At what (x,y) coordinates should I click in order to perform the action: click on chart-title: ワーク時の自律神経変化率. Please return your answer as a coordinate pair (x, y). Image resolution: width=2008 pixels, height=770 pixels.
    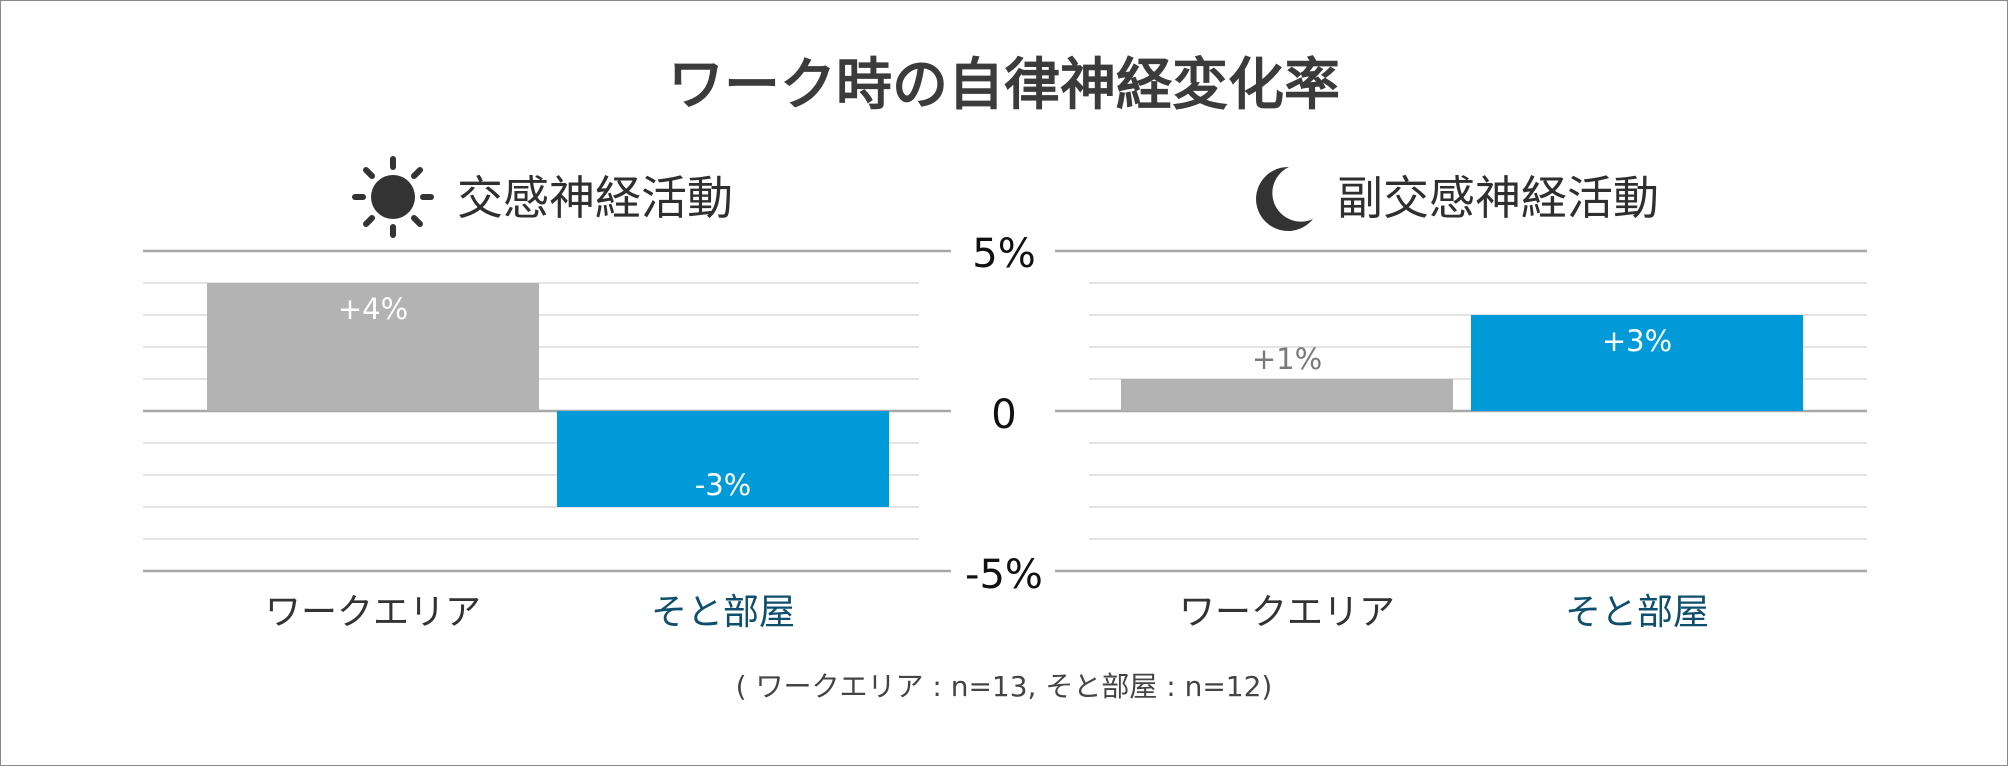
    Looking at the image, I should click on (1004, 85).